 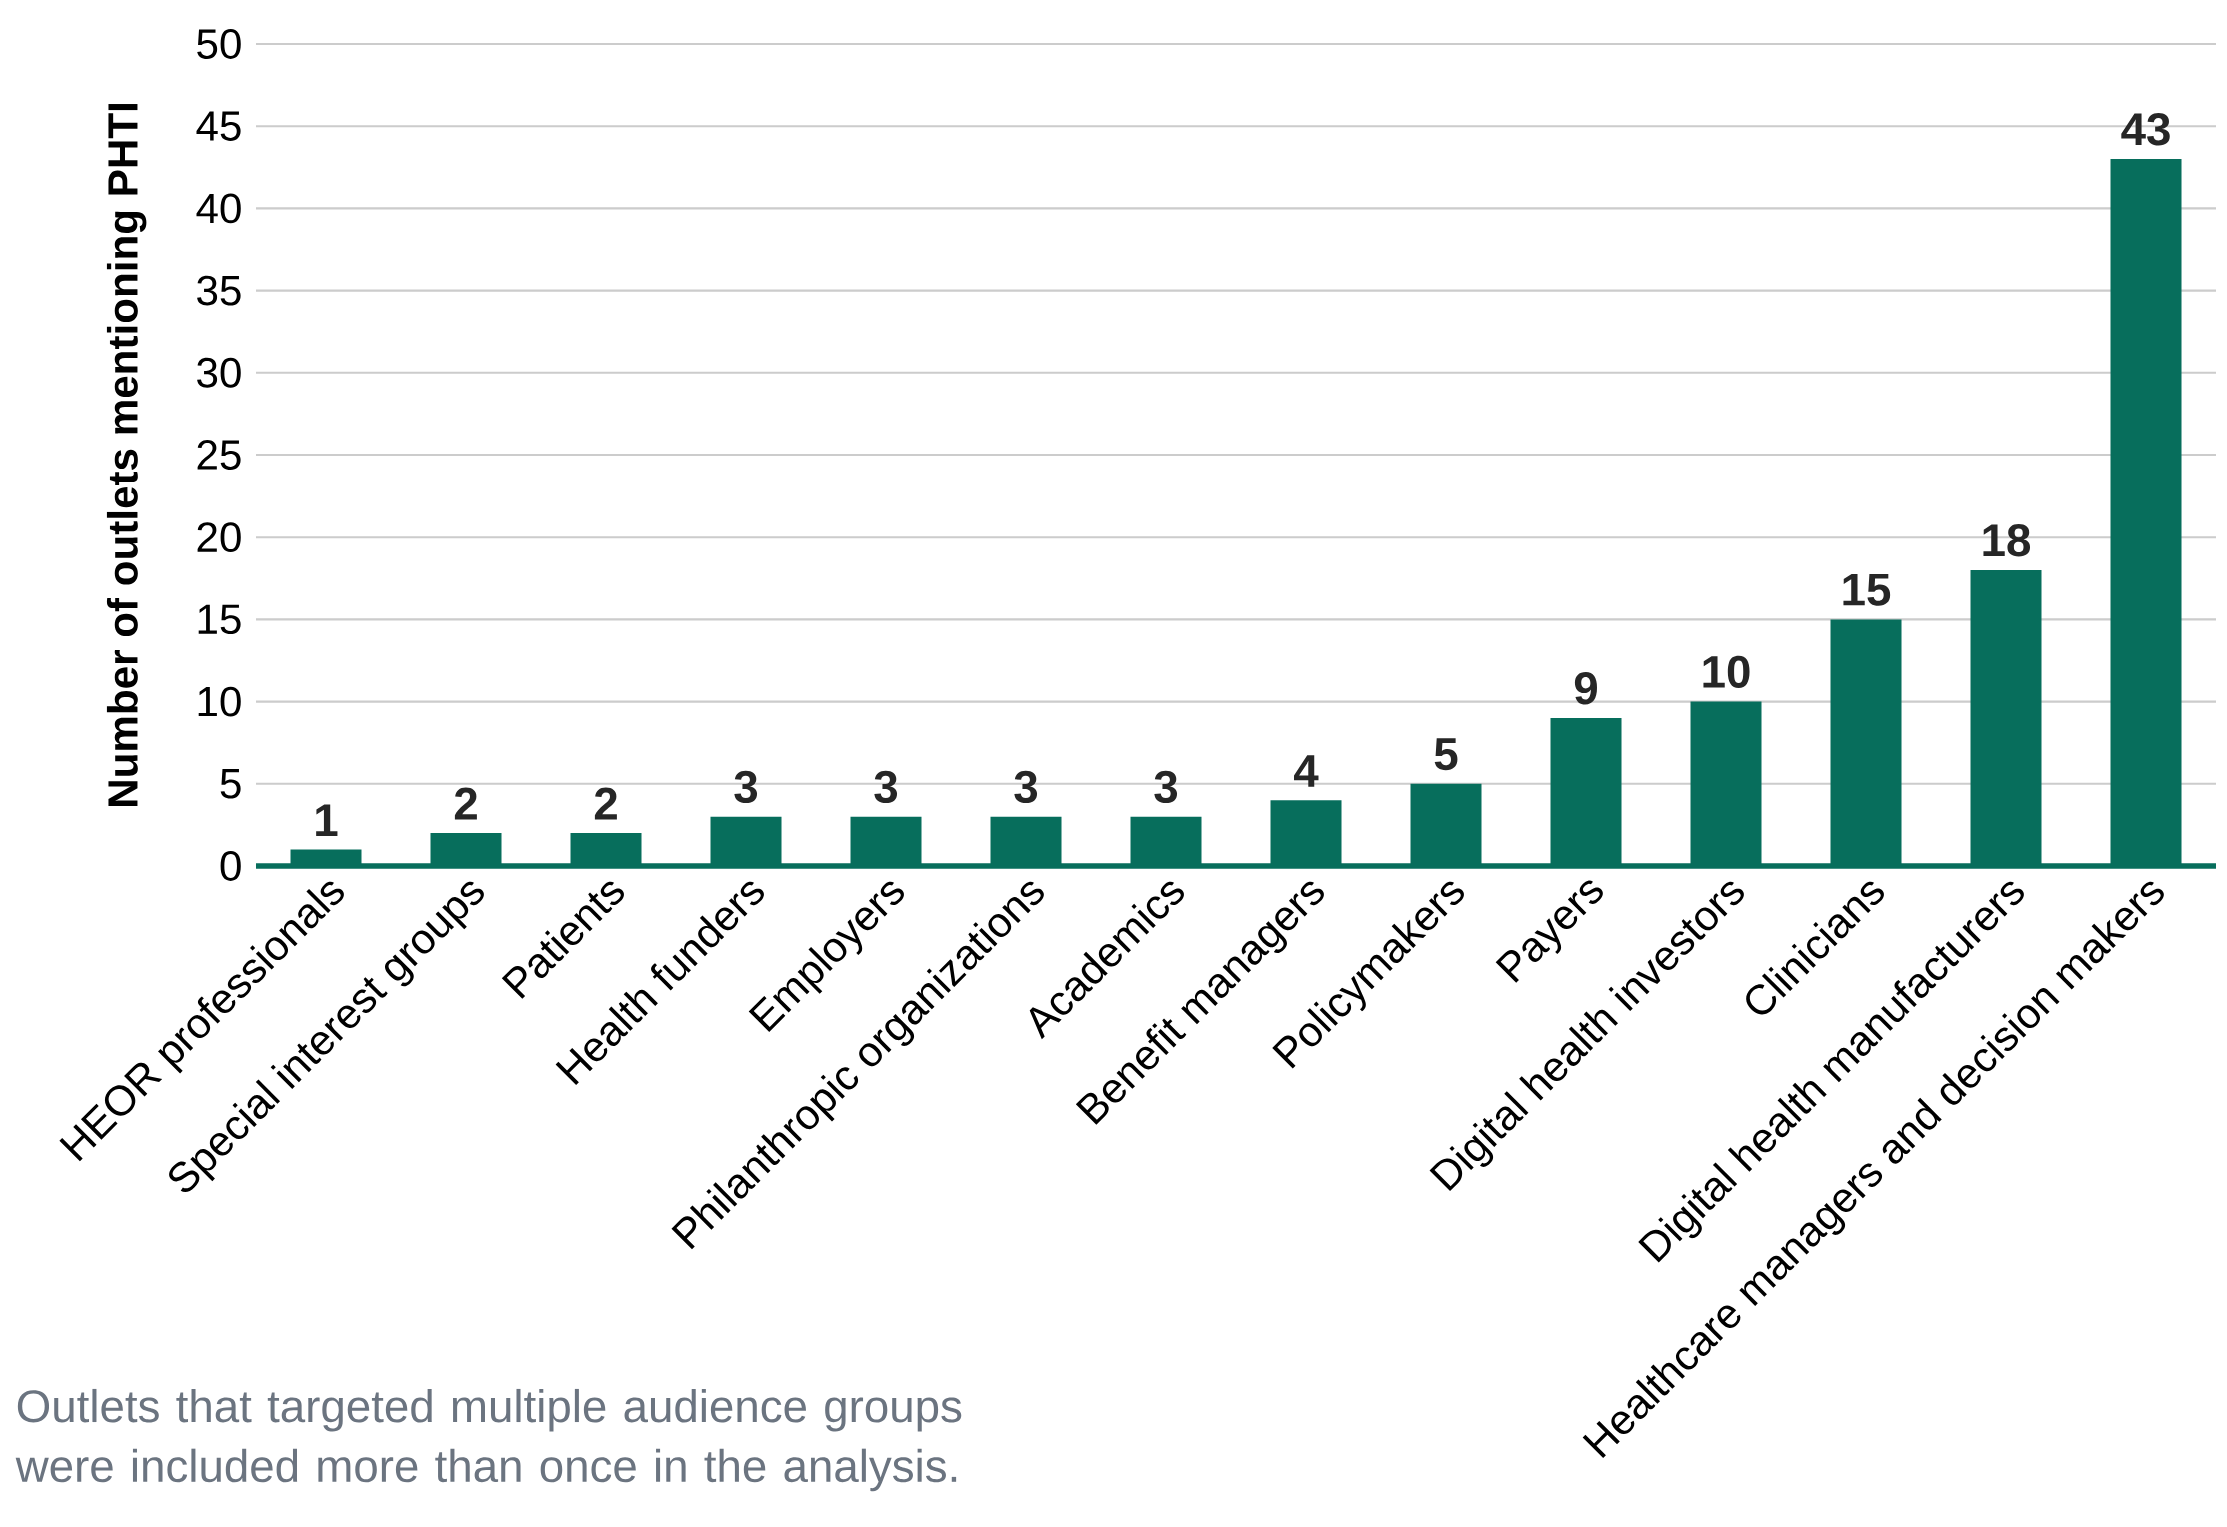 I want to click on data-label: 10, so click(x=1726, y=671).